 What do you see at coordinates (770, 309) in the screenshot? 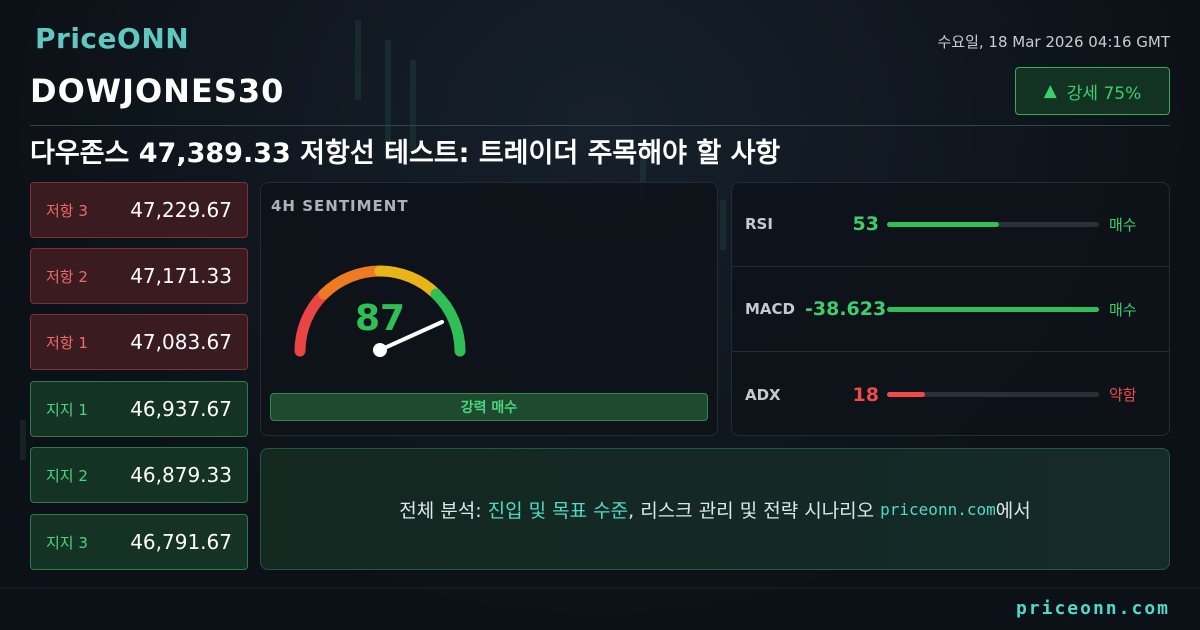
I see `indicator-name: MACD` at bounding box center [770, 309].